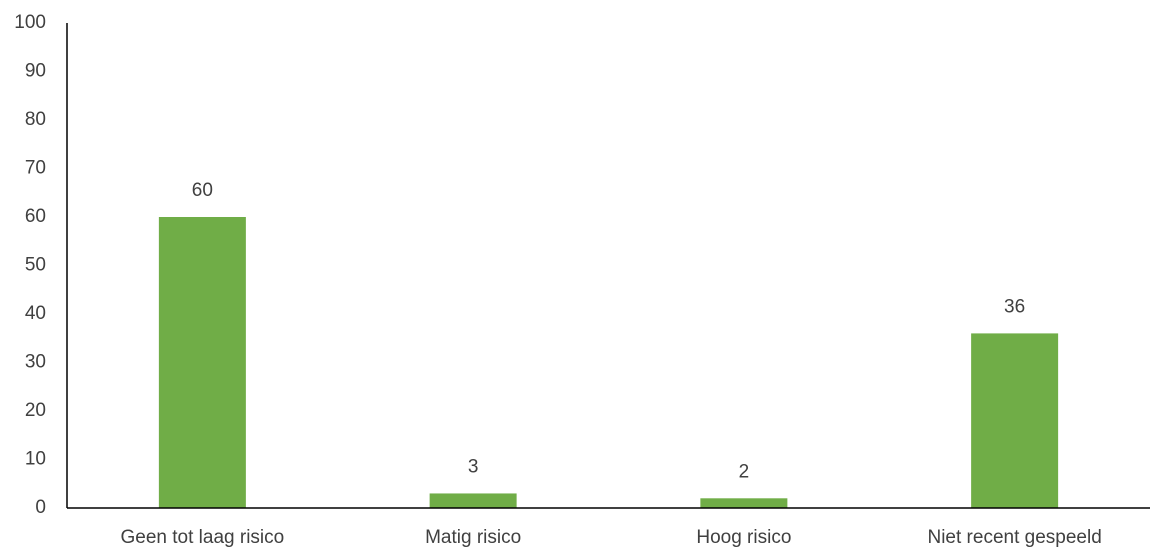 The width and height of the screenshot is (1166, 552). I want to click on bar-data-label: 60, so click(202, 190).